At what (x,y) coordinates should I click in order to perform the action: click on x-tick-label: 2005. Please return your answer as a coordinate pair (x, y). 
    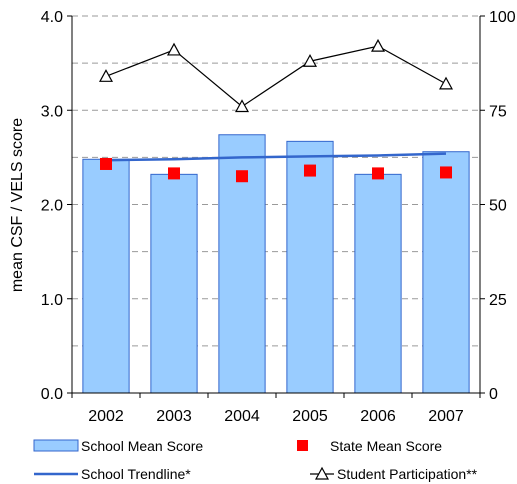
    Looking at the image, I should click on (310, 416).